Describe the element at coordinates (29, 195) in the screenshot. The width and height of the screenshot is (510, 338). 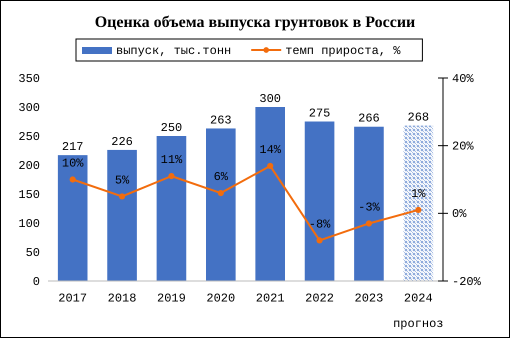
I see `y-tick-label: 150` at that location.